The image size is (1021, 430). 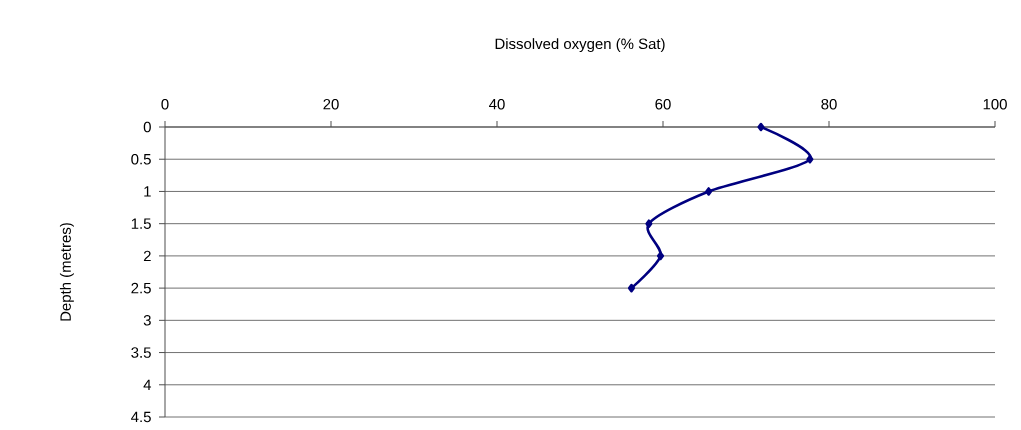 What do you see at coordinates (165, 104) in the screenshot?
I see `x-tick-label: 0` at bounding box center [165, 104].